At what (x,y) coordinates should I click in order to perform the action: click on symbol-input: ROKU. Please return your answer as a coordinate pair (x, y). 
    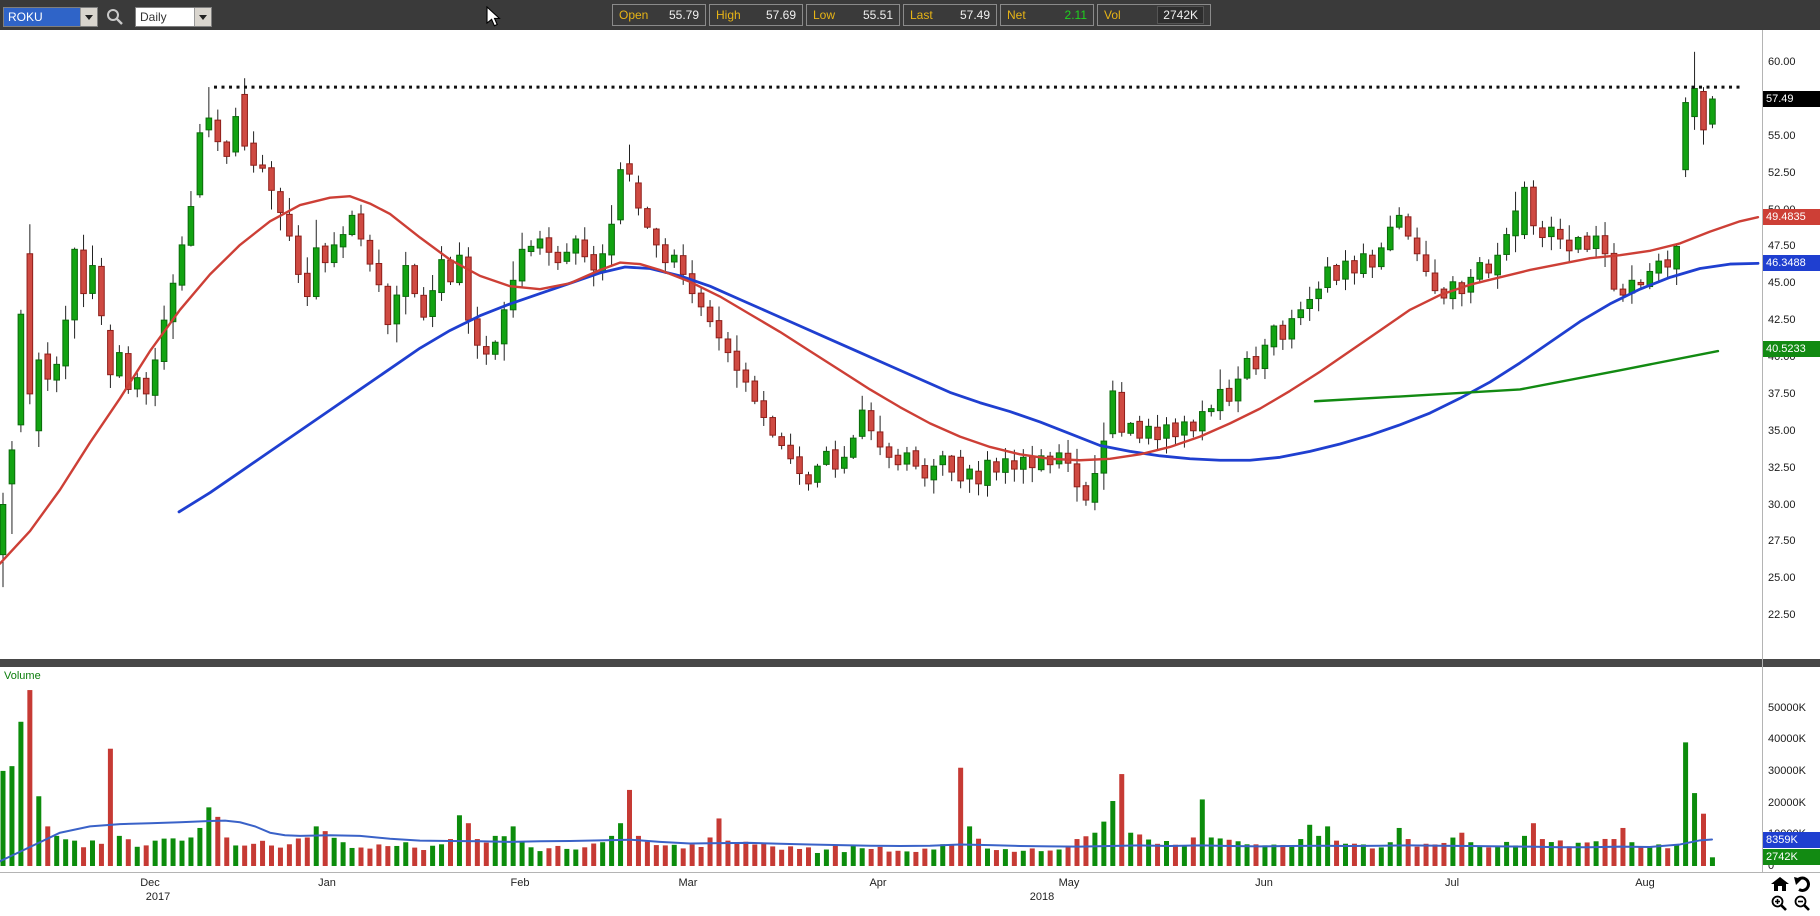
    Looking at the image, I should click on (50, 17).